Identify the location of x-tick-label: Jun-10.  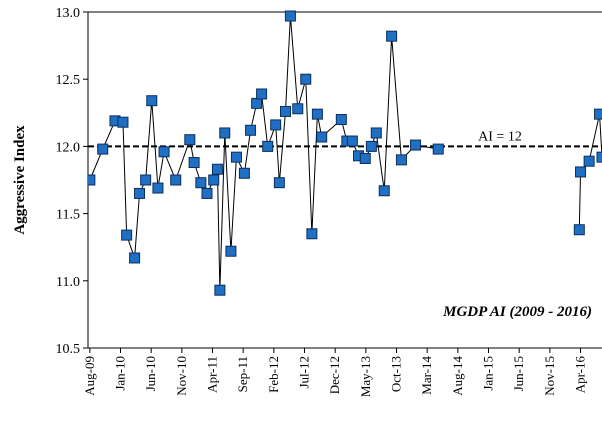
(150, 373).